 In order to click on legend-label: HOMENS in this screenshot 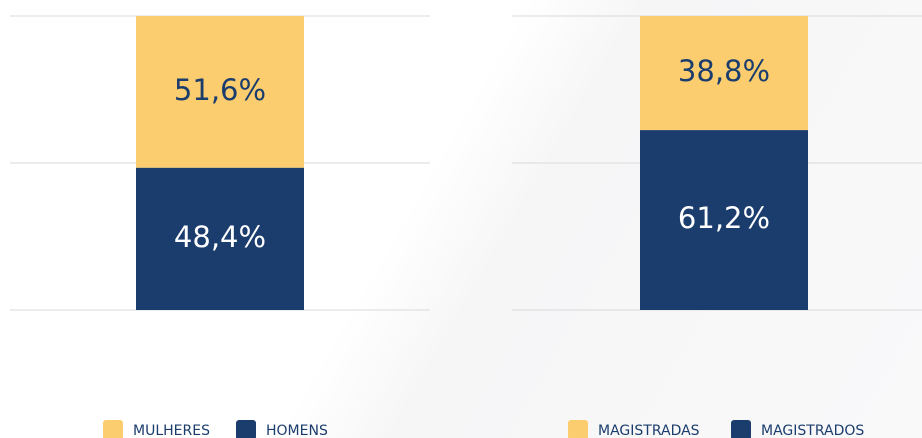, I will do `click(297, 430)`.